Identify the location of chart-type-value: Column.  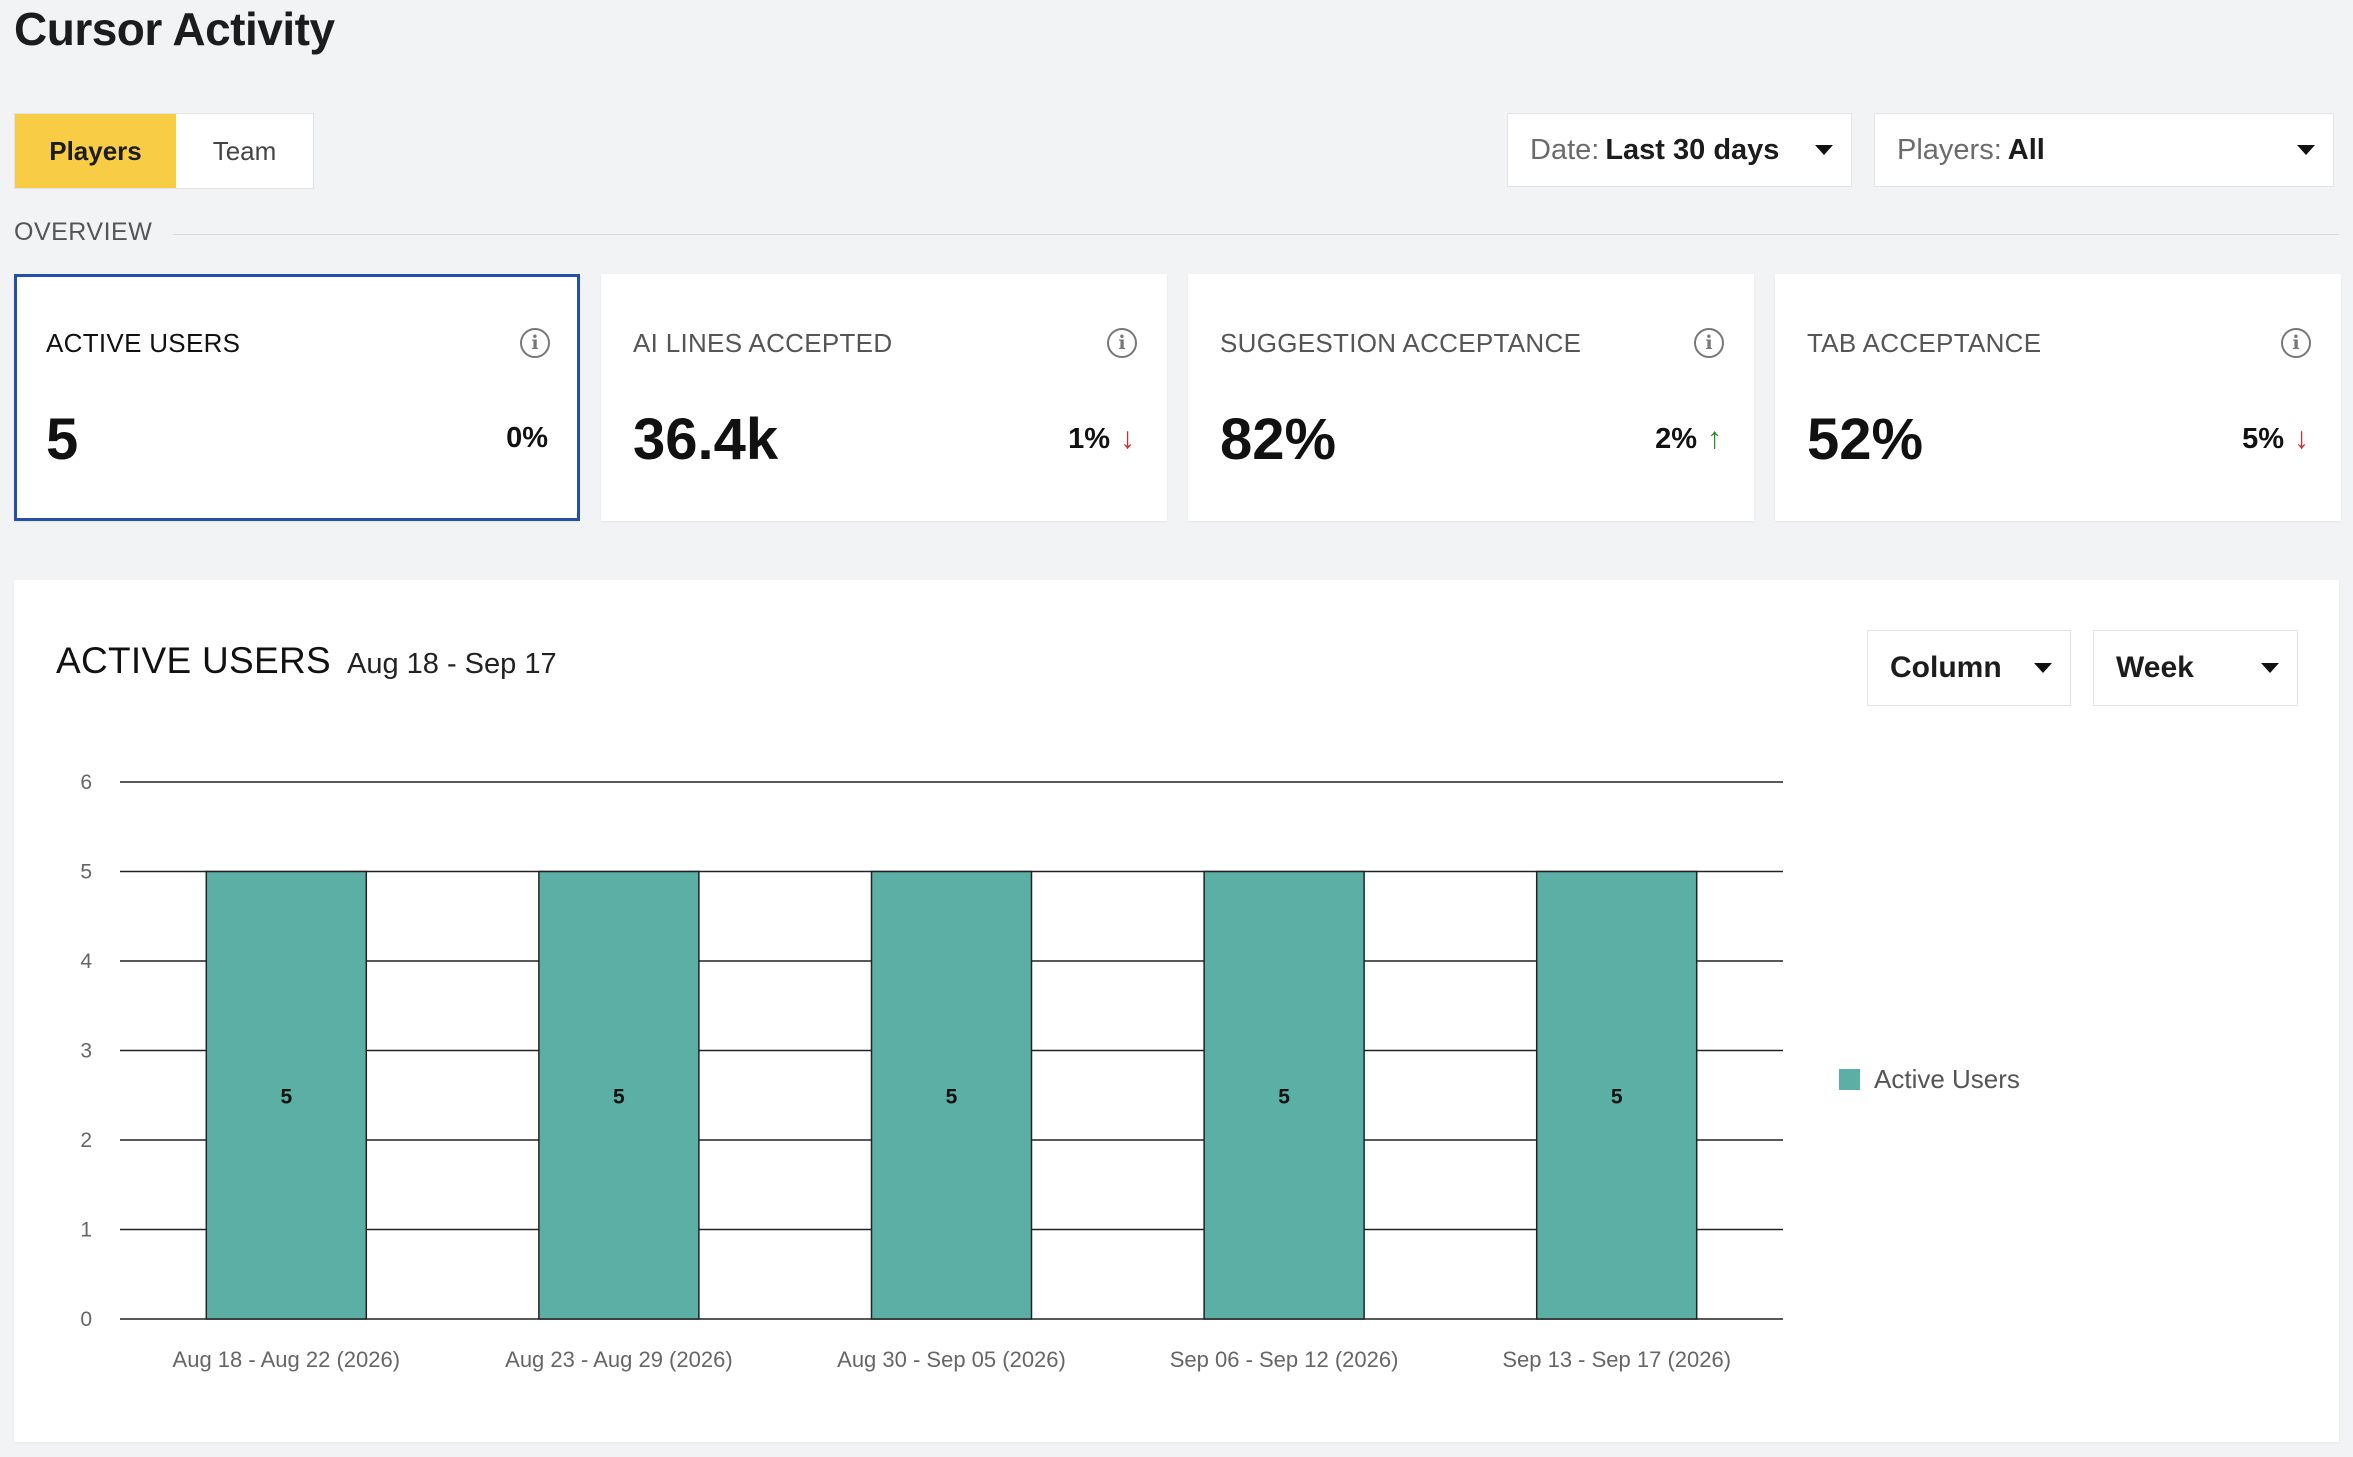
(1946, 667).